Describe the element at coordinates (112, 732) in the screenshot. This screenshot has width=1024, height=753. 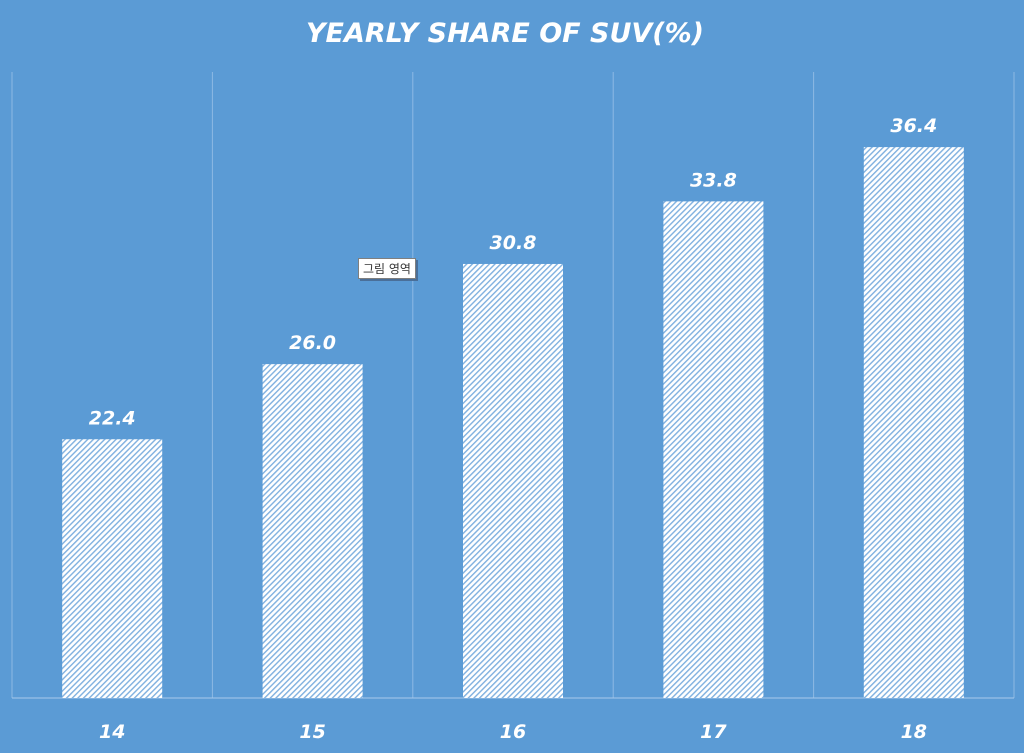
I see `x-tick-label: 14` at that location.